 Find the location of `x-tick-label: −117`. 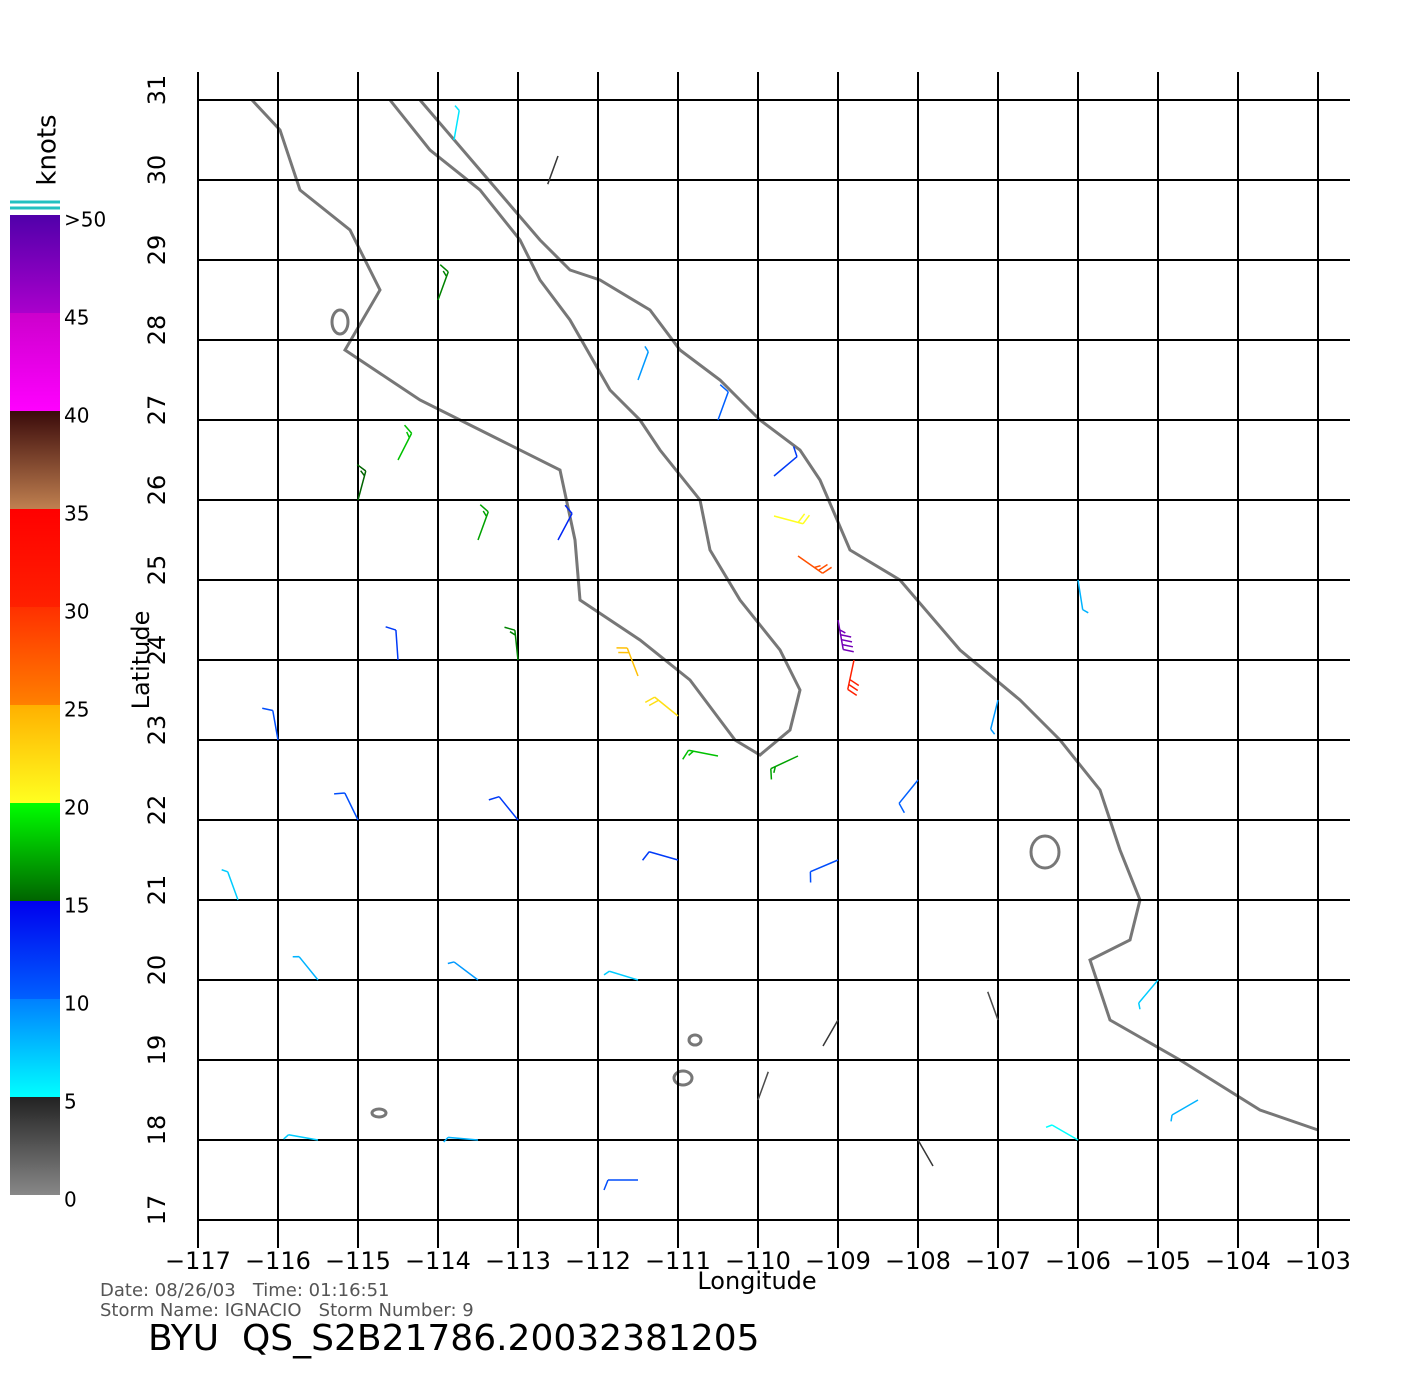

x-tick-label: −117 is located at coordinates (198, 1261).